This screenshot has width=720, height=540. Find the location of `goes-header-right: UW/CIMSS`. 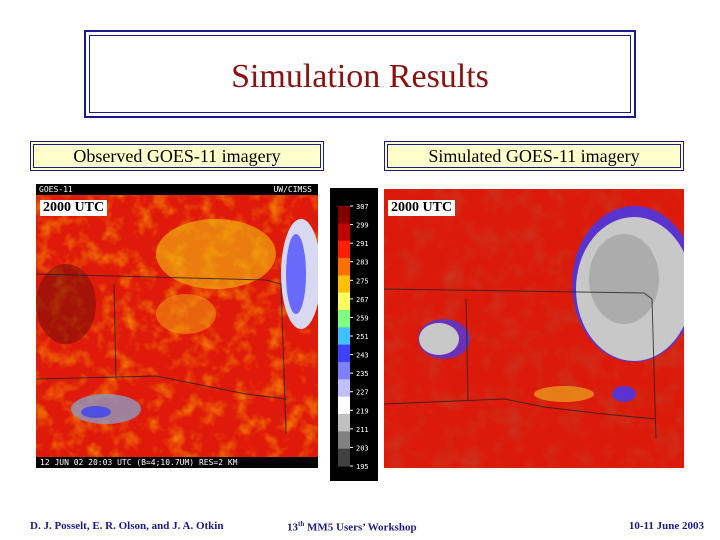

goes-header-right: UW/CIMSS is located at coordinates (292, 189).